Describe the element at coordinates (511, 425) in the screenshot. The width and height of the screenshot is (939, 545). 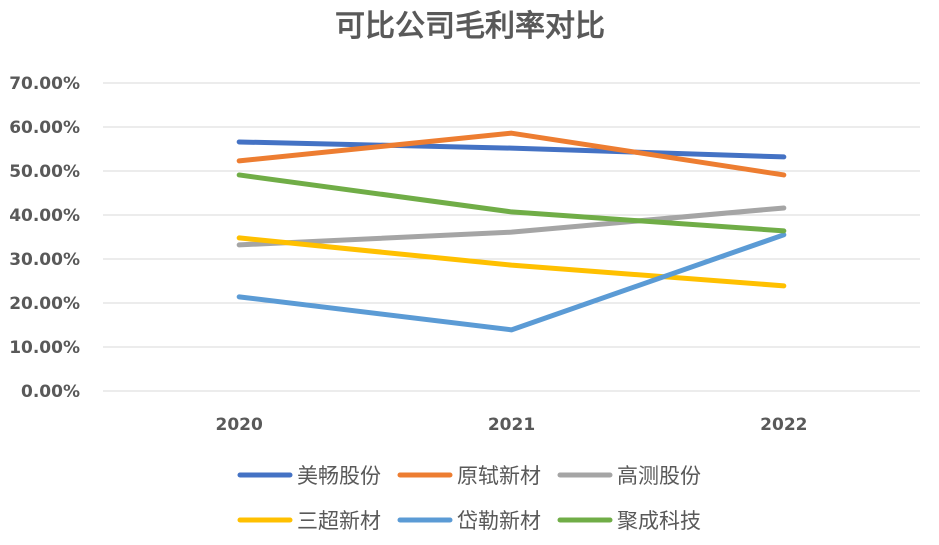
I see `x-tick-label: 2021` at that location.